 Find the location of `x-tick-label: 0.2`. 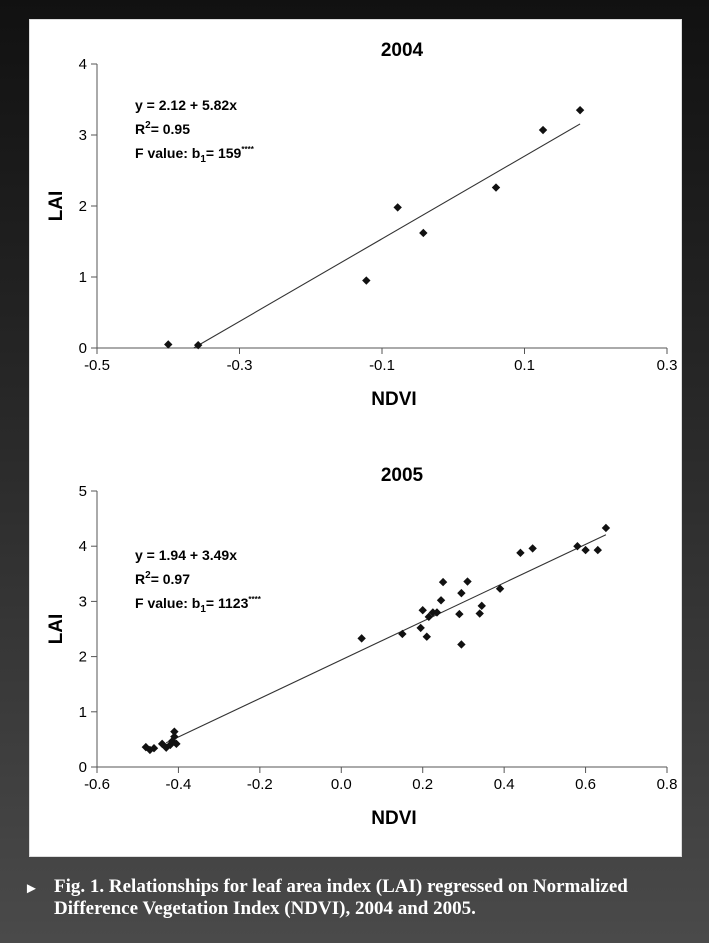

x-tick-label: 0.2 is located at coordinates (422, 784).